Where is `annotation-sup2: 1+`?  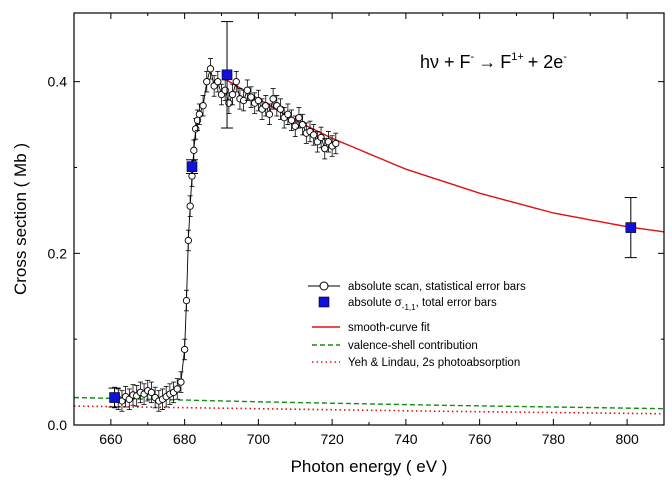 annotation-sup2: 1+ is located at coordinates (517, 57).